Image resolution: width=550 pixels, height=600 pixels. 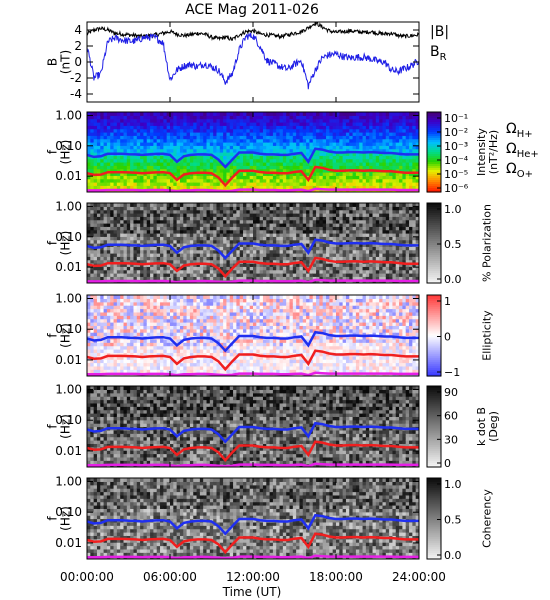 What do you see at coordinates (253, 158) in the screenshot?
I see `h-plus-line` at bounding box center [253, 158].